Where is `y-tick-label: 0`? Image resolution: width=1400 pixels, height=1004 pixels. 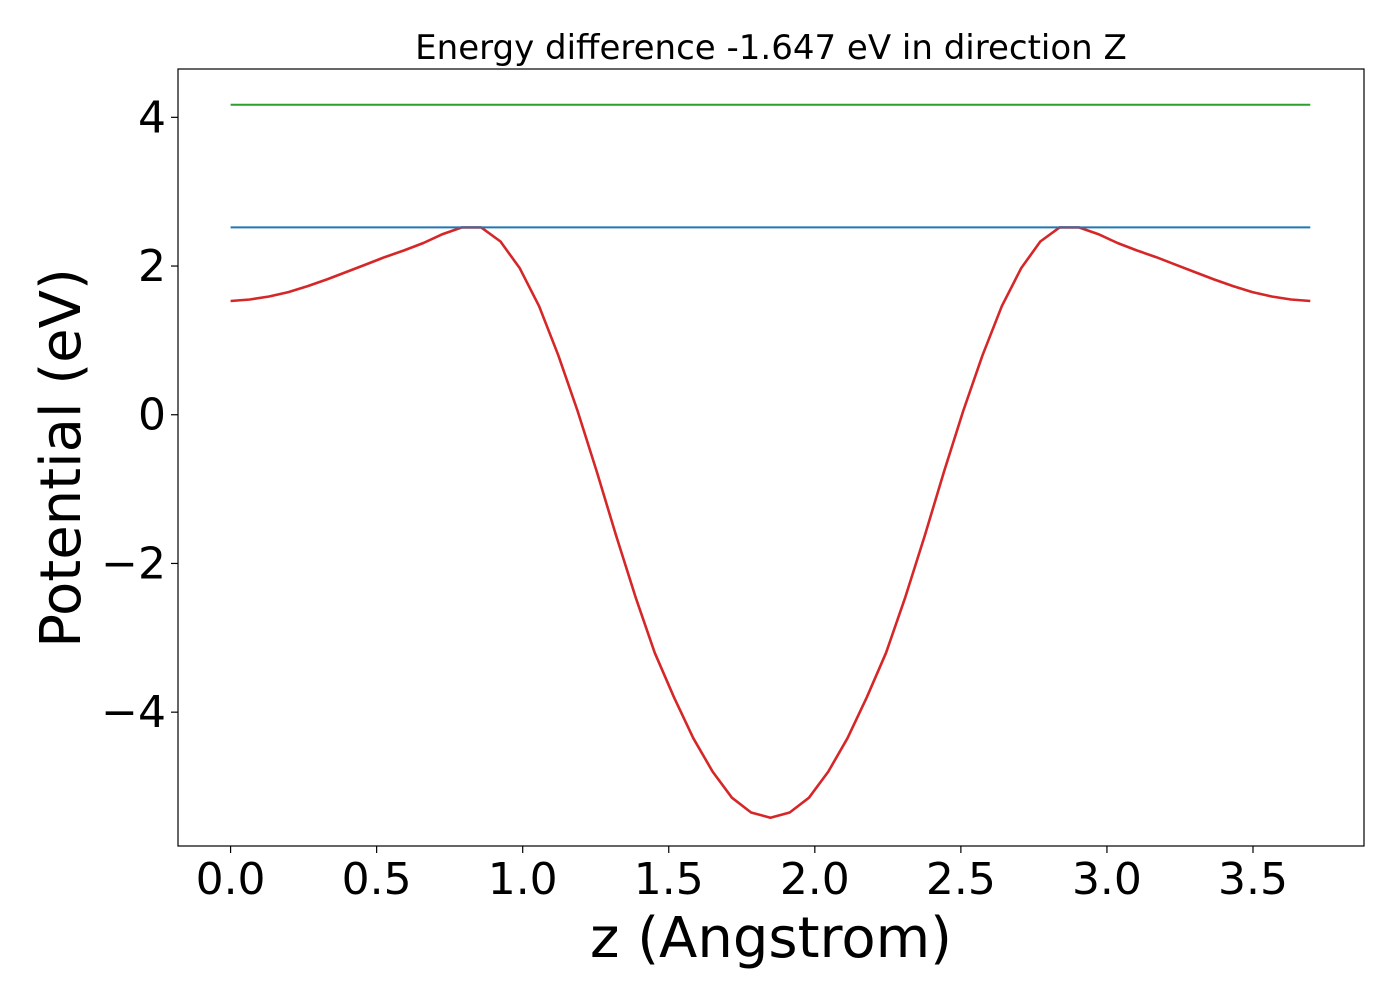 y-tick-label: 0 is located at coordinates (152, 415).